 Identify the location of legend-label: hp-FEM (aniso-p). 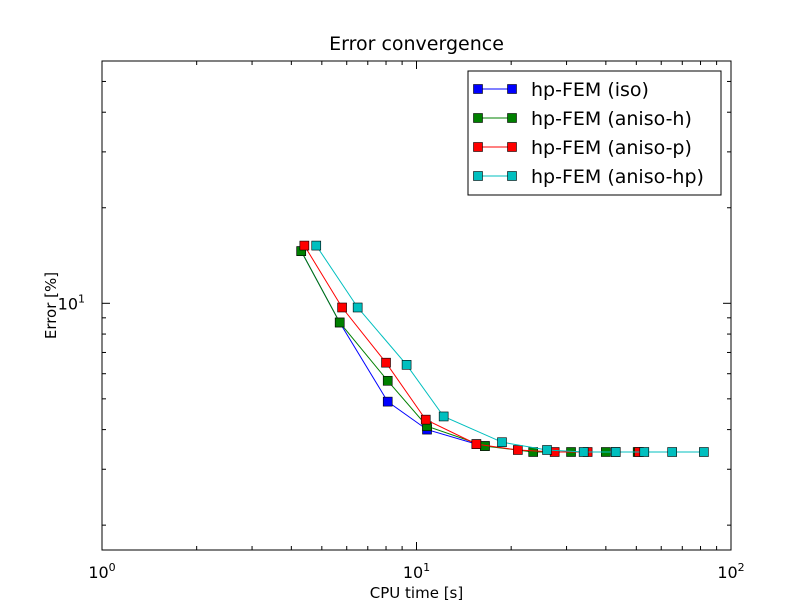
(611, 148).